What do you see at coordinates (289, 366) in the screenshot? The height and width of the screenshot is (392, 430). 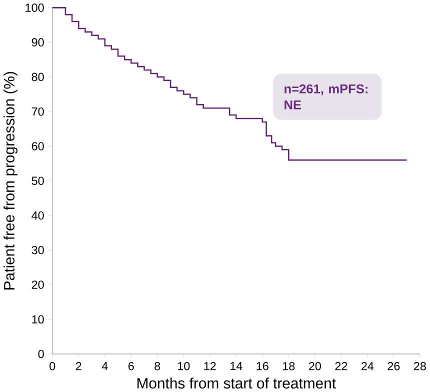 I see `x-tick-label: 18` at bounding box center [289, 366].